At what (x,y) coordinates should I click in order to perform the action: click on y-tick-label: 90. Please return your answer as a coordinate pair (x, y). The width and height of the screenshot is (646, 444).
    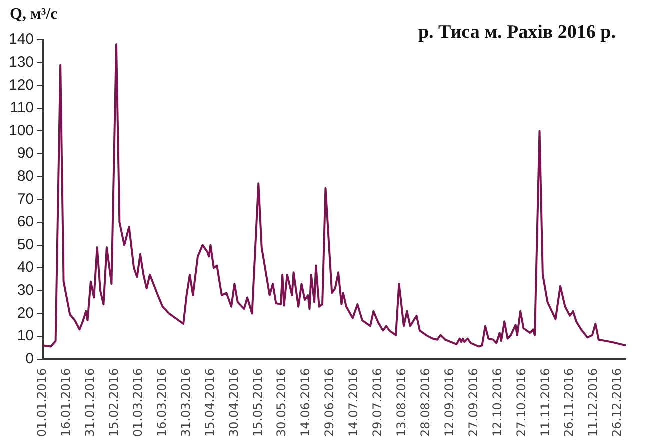
    Looking at the image, I should click on (25, 153).